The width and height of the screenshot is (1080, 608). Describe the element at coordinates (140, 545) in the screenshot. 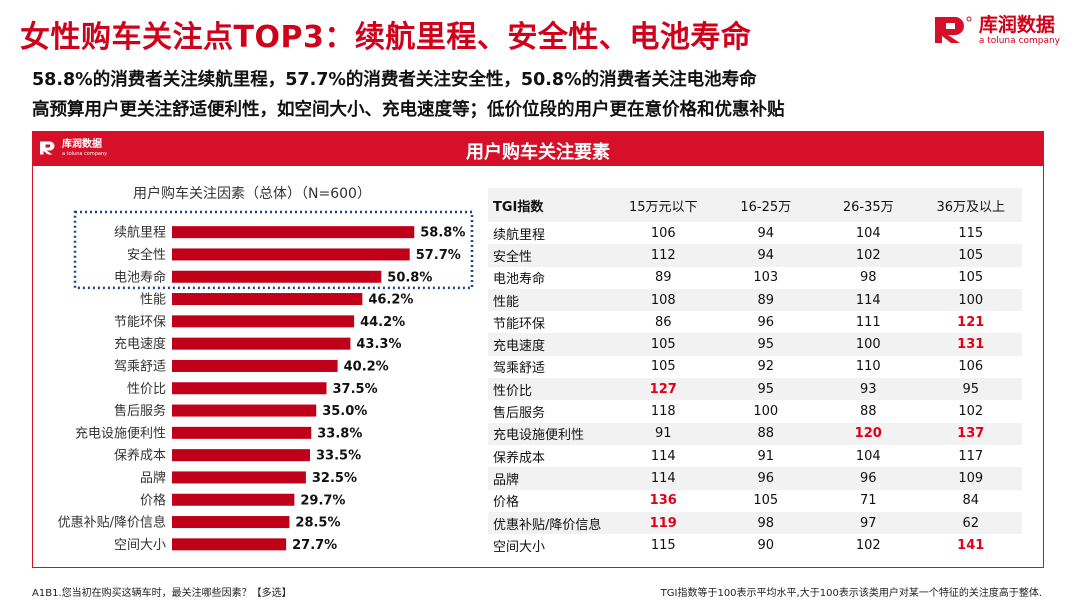

I see `category-label: 空间大小` at that location.